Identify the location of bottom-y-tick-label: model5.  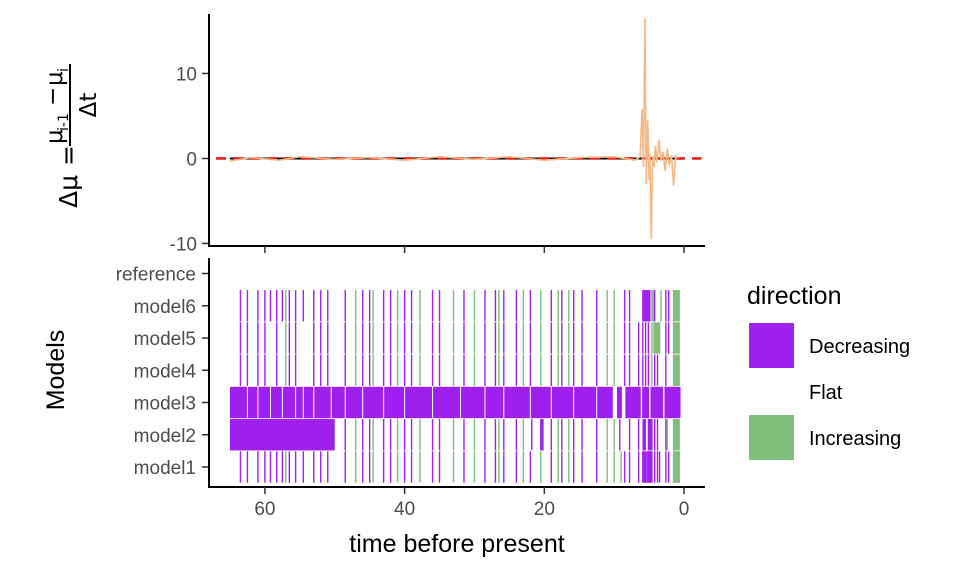
(165, 339).